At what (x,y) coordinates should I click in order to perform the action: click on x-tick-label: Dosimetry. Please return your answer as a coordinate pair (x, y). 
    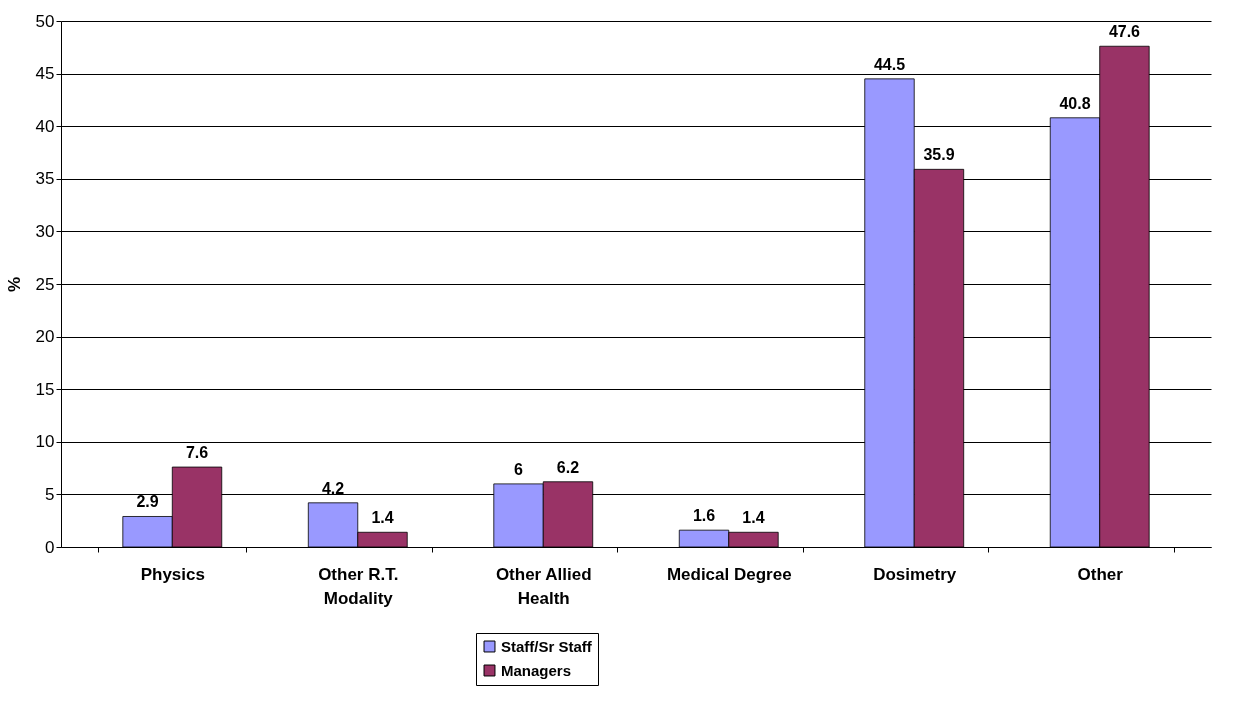
    Looking at the image, I should click on (915, 574).